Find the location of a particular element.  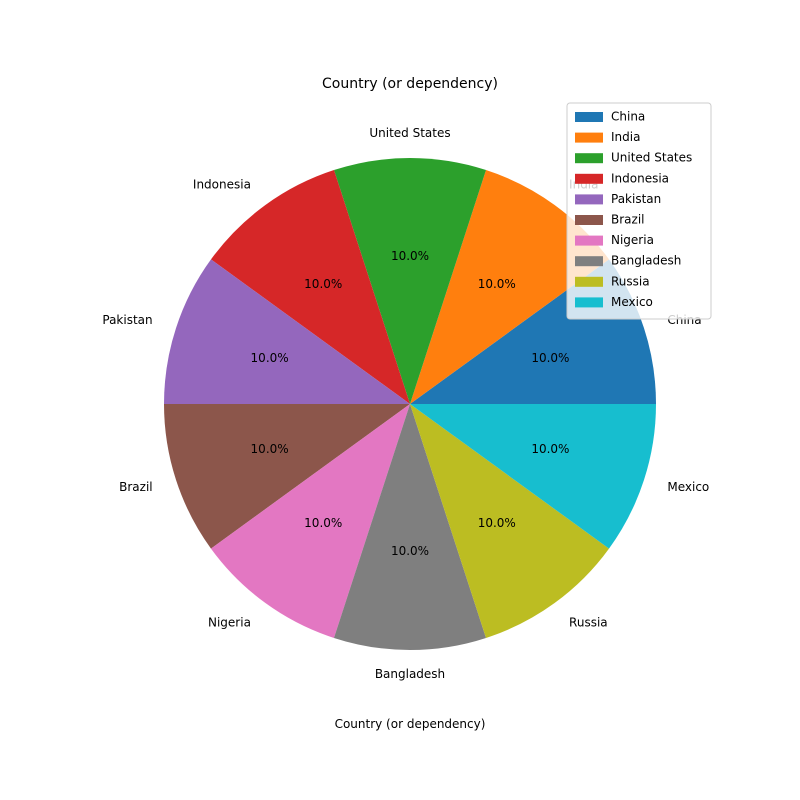

percent-label-indonesia: 10.0% is located at coordinates (323, 284).